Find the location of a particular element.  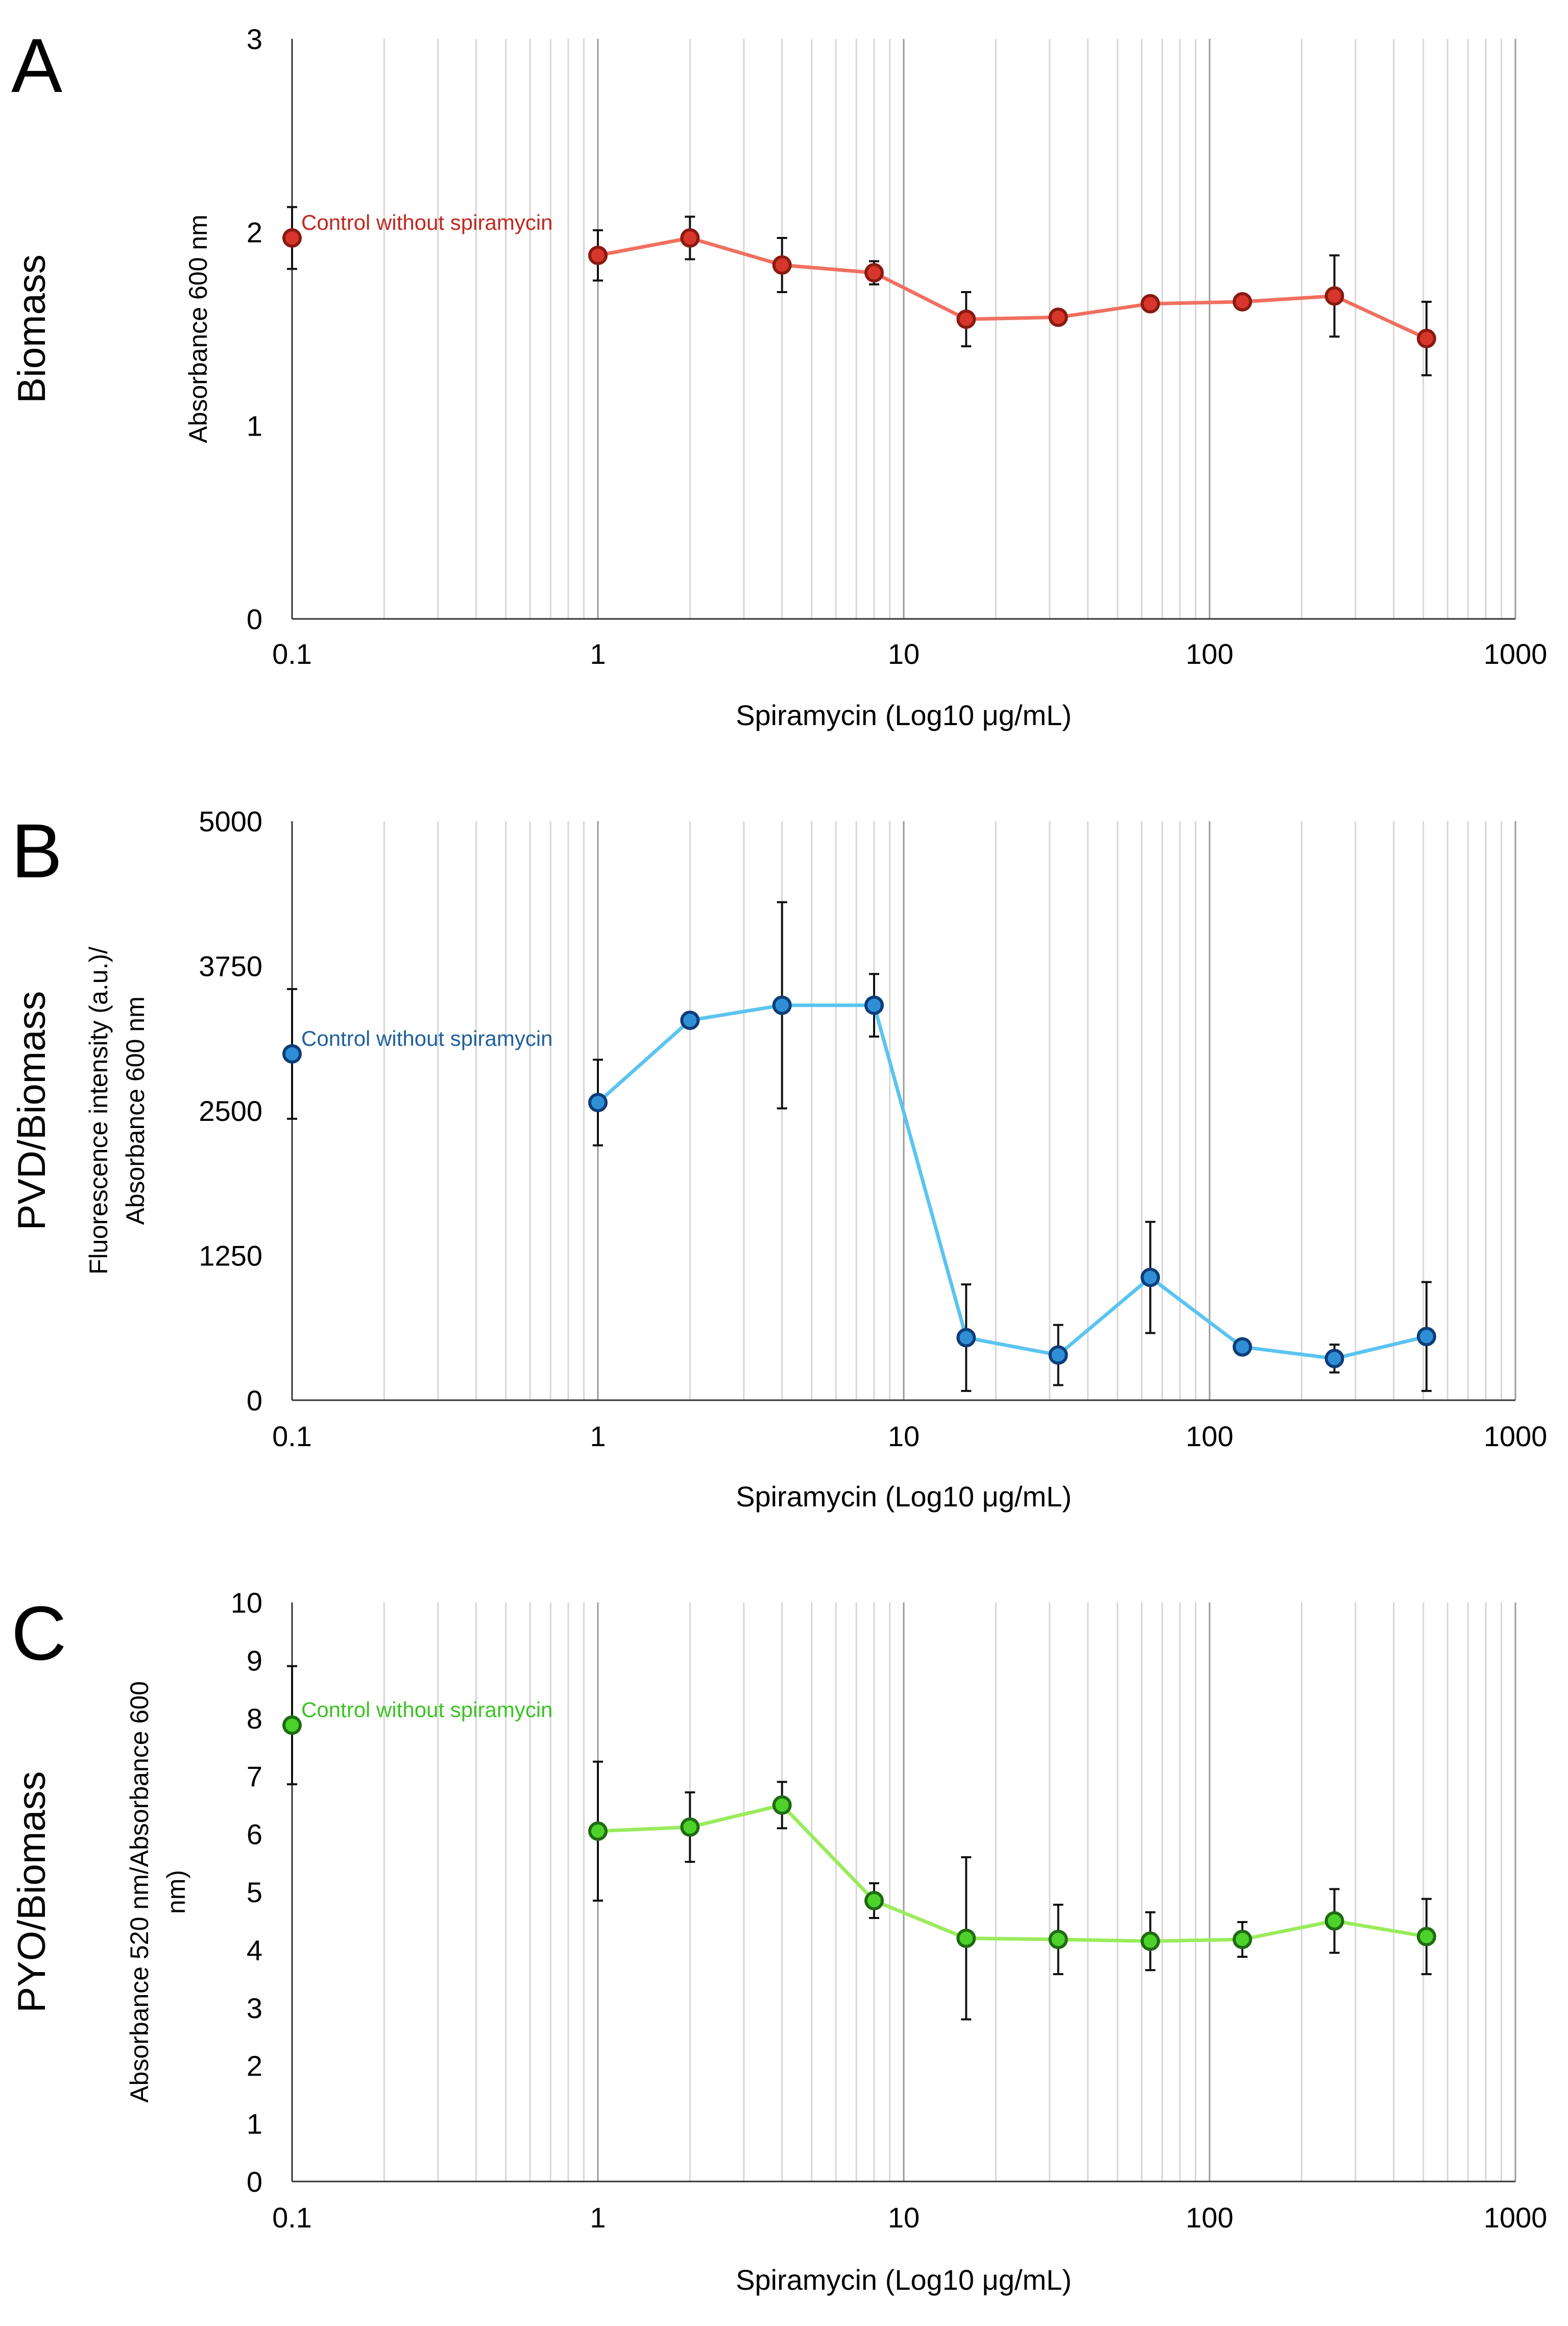

y-tick-label: 1250 is located at coordinates (230, 1256).